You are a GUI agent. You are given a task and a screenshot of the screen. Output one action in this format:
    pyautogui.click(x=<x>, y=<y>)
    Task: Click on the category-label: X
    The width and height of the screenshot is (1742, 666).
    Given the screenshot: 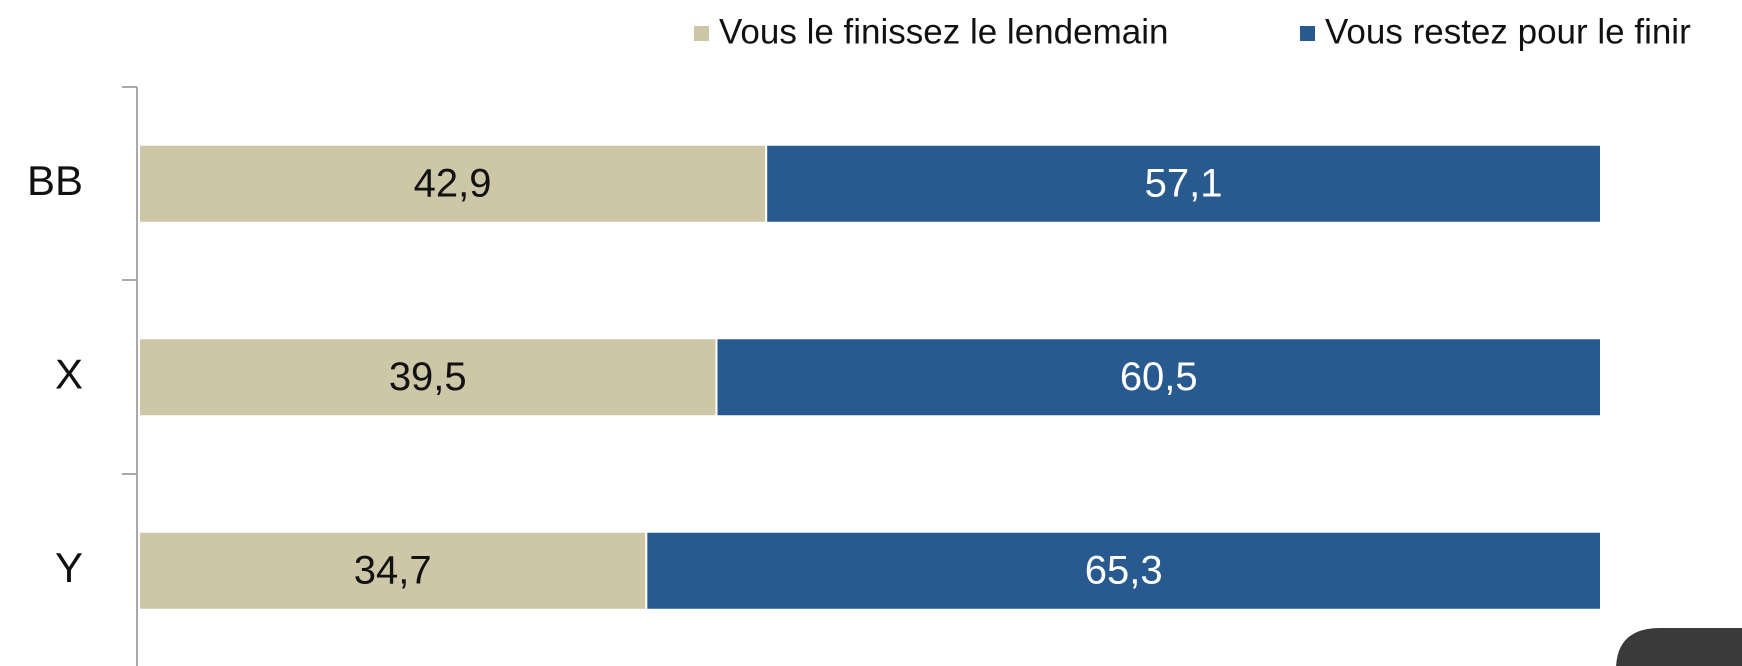 What is the action you would take?
    pyautogui.click(x=69, y=373)
    